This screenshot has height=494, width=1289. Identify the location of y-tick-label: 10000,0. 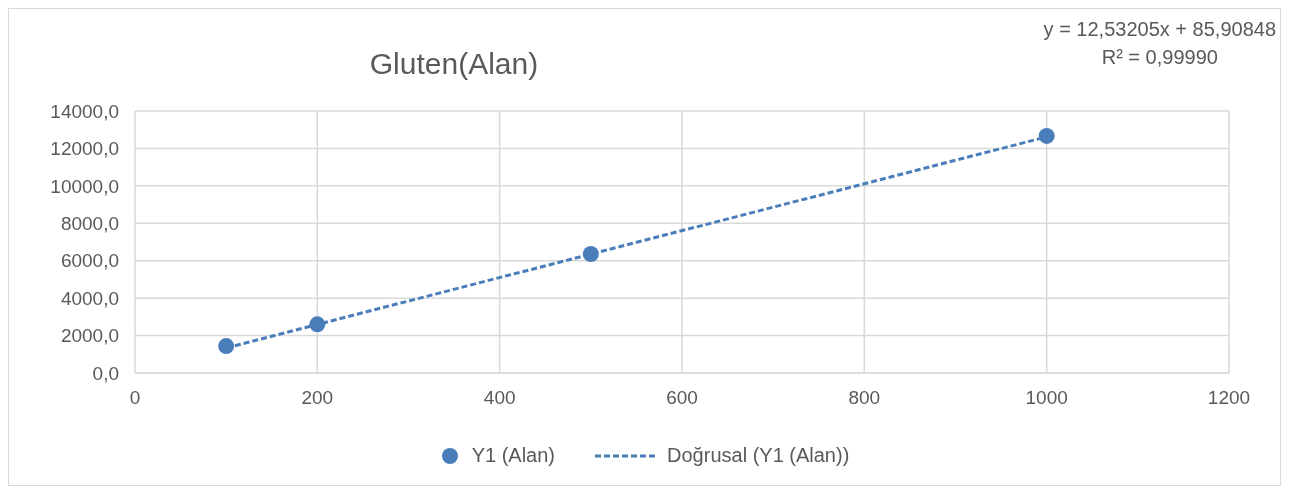
(84, 186).